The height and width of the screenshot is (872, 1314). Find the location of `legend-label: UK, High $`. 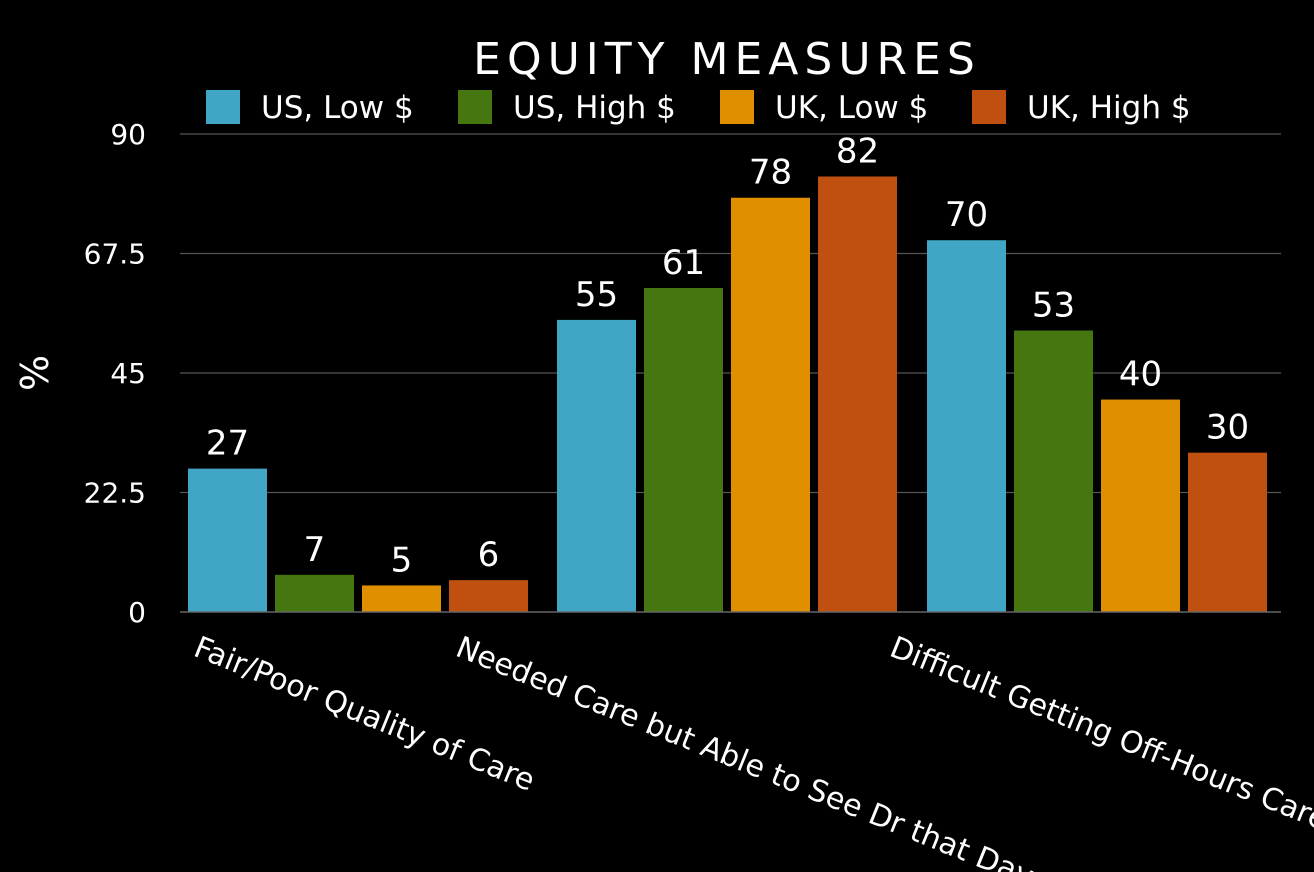

legend-label: UK, High $ is located at coordinates (1109, 108).